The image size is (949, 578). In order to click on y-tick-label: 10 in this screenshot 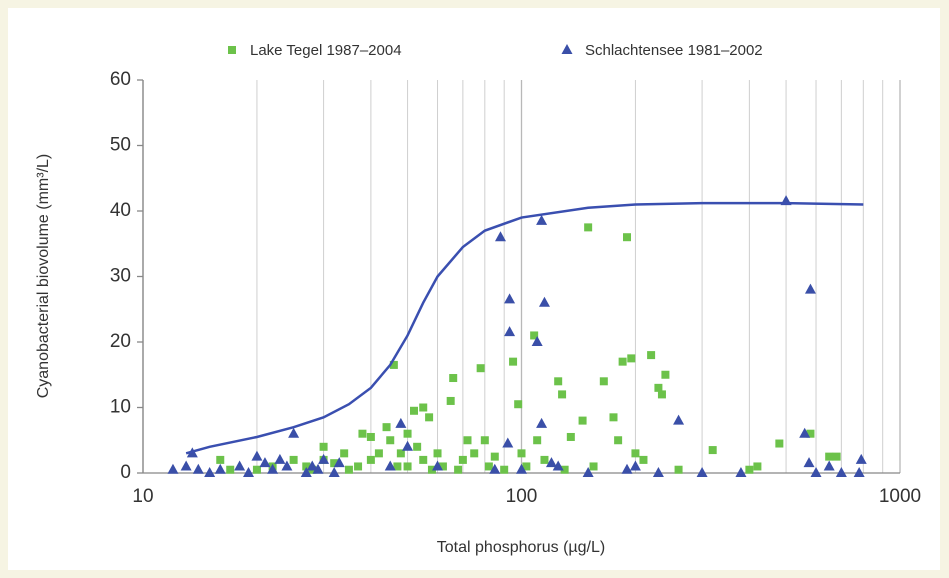, I will do `click(120, 407)`.